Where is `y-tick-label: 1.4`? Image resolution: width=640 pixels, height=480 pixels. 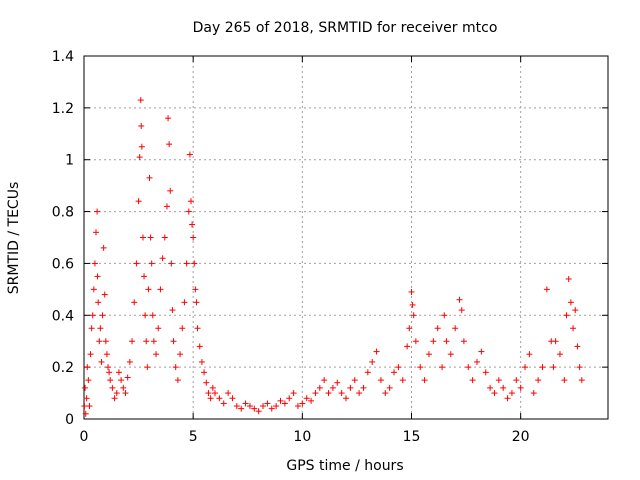
y-tick-label: 1.4 is located at coordinates (63, 57).